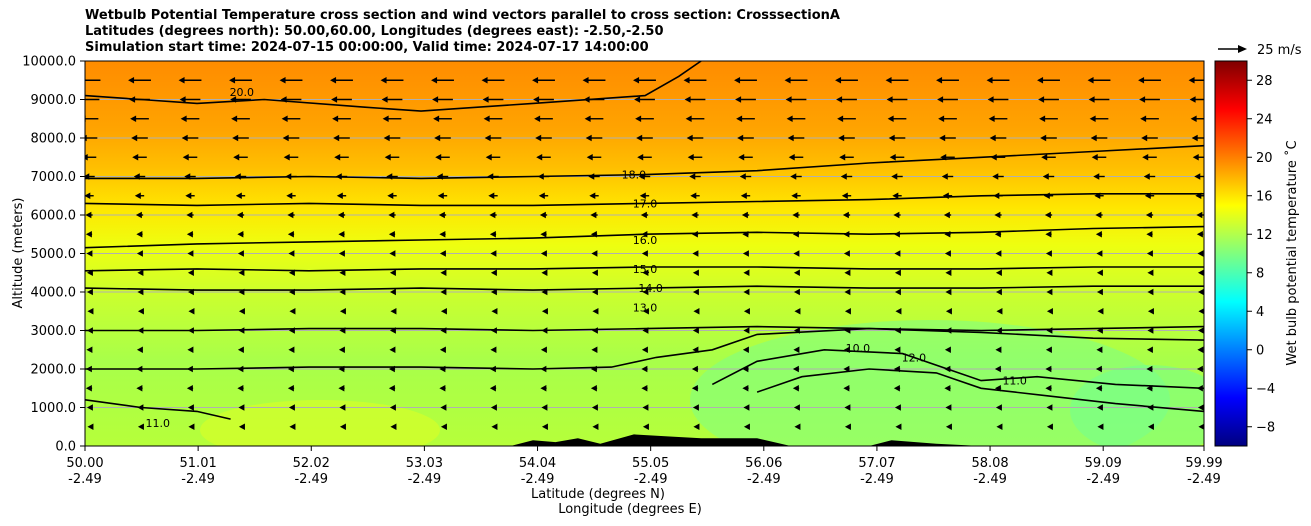 The height and width of the screenshot is (526, 1311). What do you see at coordinates (1265, 389) in the screenshot?
I see `colorbar-tick-label: −4` at bounding box center [1265, 389].